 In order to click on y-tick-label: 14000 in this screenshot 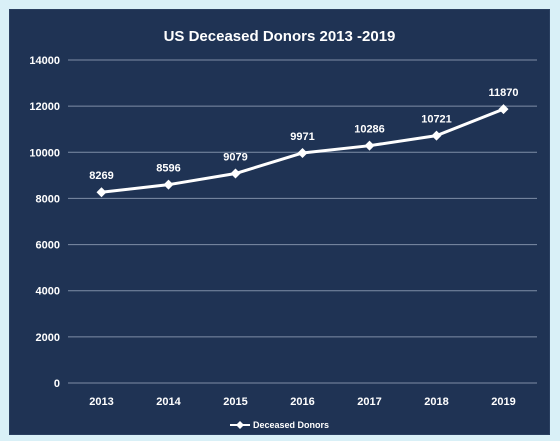, I will do `click(44, 61)`.